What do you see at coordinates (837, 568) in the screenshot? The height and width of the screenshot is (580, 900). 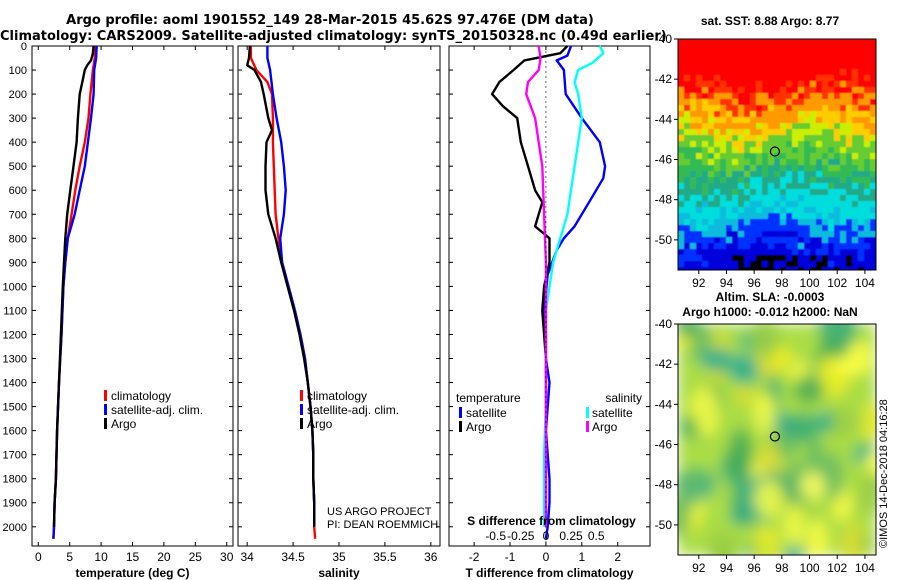 I see `map-x-tick-label: 102` at bounding box center [837, 568].